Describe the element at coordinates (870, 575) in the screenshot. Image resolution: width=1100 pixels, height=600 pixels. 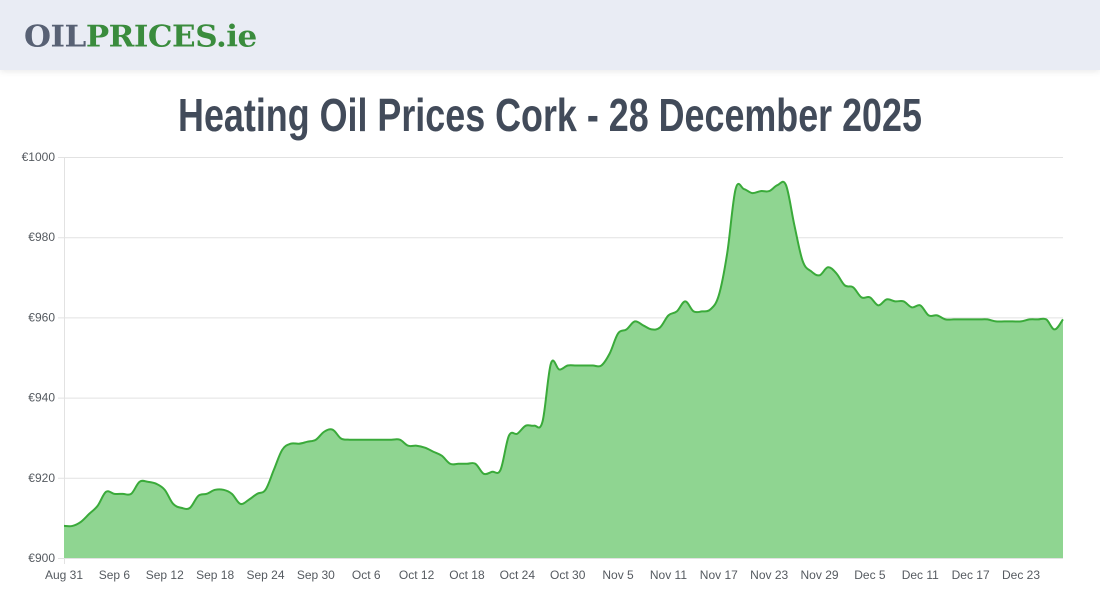
I see `x-tick-label: Dec 5` at that location.